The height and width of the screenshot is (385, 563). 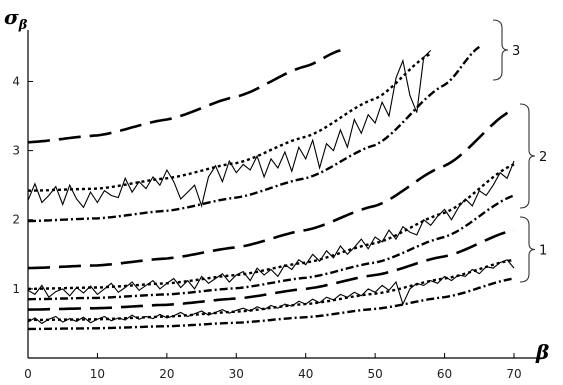 I want to click on series-line-3-dashed, so click(x=184, y=96).